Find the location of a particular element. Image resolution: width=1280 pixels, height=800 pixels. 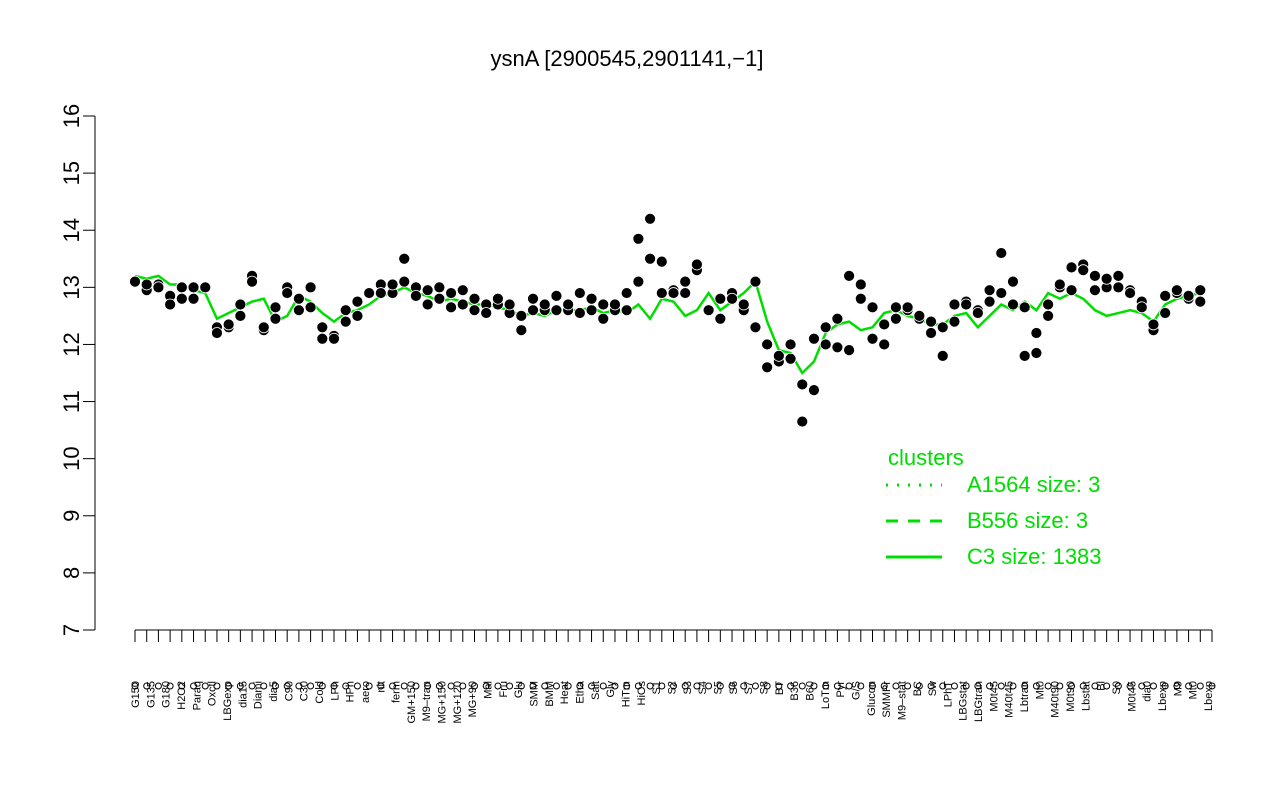

x-tick-label: BMM is located at coordinates (550, 694).